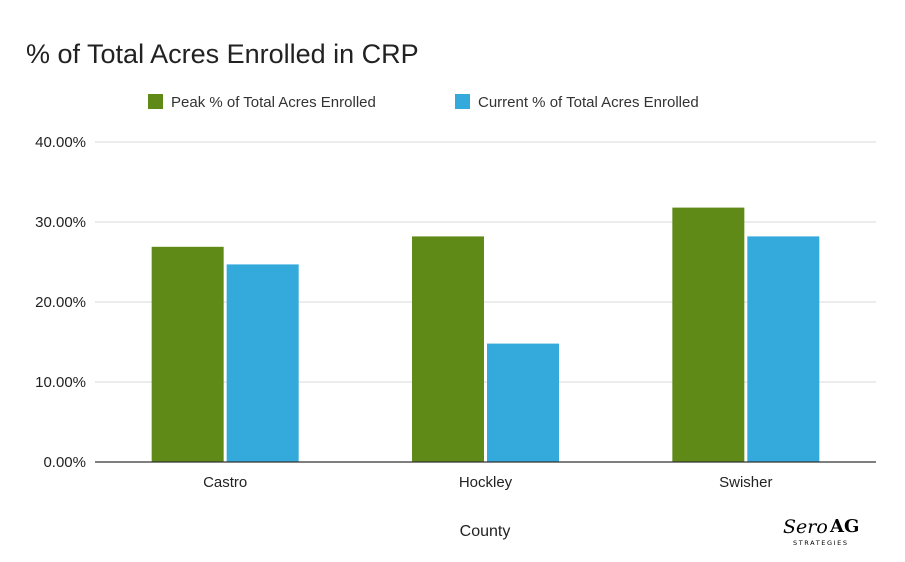 This screenshot has height=562, width=905. Describe the element at coordinates (60, 382) in the screenshot. I see `y-tick-label: 10.00%` at that location.